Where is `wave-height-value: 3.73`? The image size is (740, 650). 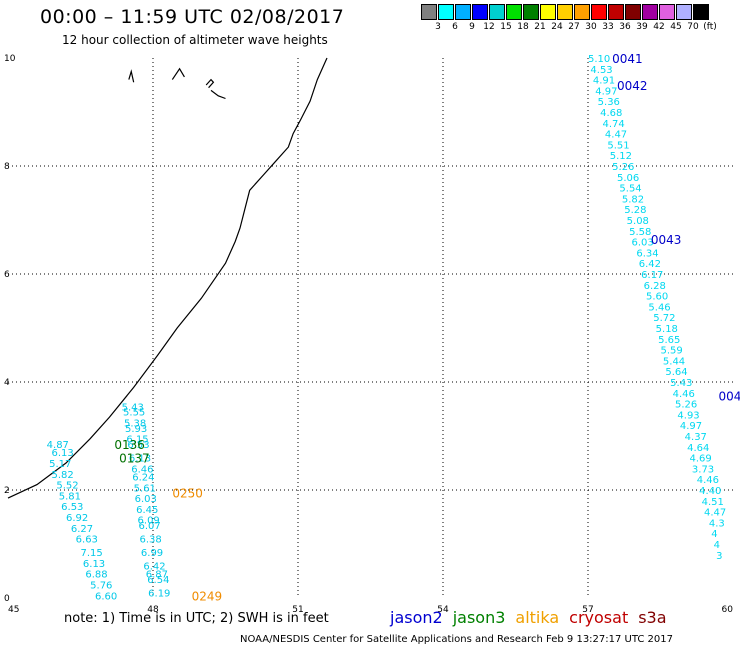
wave-height-value: 3.73 is located at coordinates (703, 469).